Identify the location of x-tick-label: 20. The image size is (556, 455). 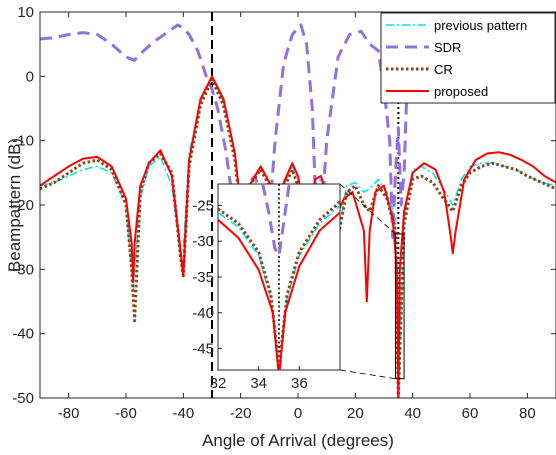
(355, 413).